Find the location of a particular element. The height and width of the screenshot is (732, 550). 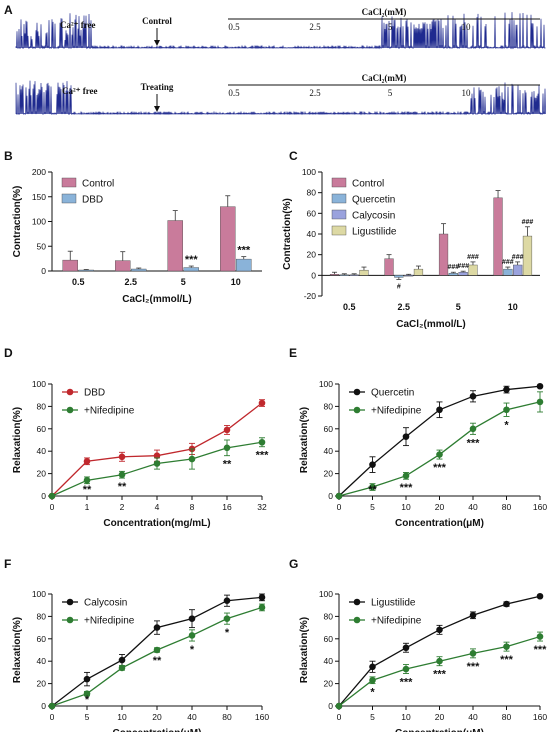

x-tick-label: 32 is located at coordinates (262, 507).